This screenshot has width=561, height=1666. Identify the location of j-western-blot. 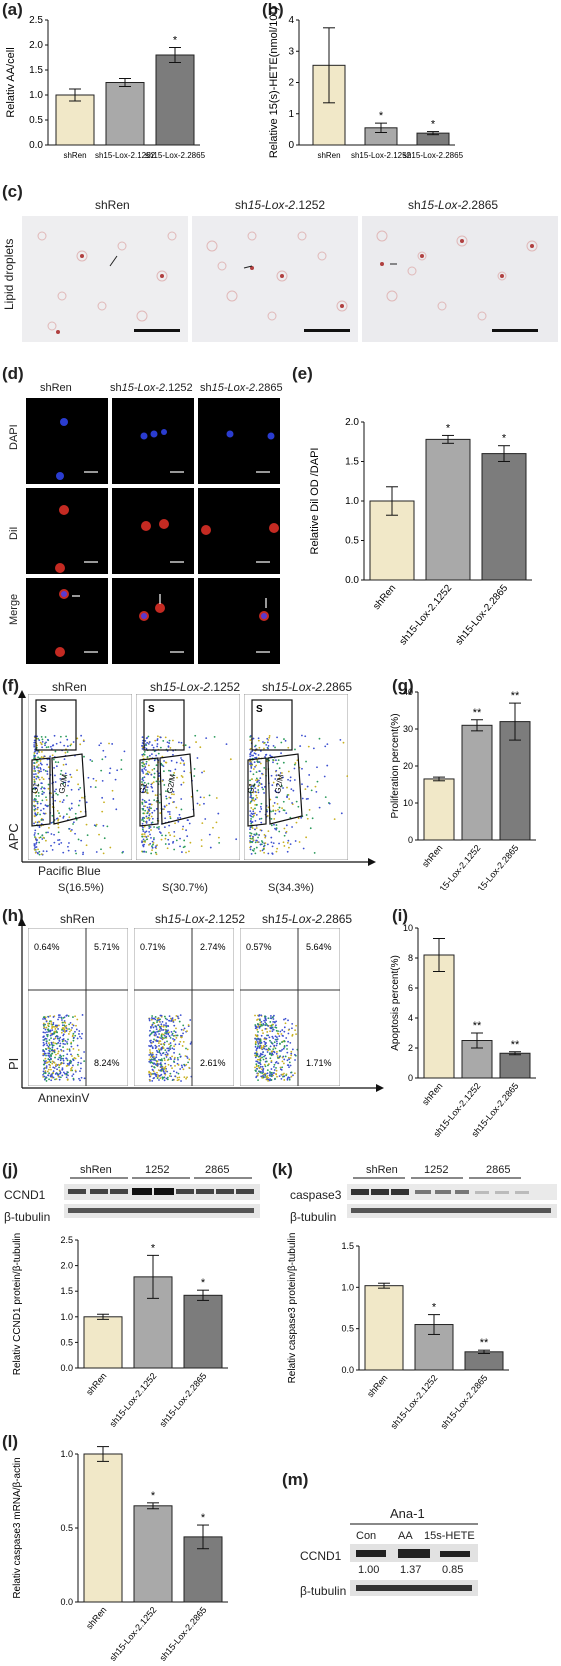
(162, 1197).